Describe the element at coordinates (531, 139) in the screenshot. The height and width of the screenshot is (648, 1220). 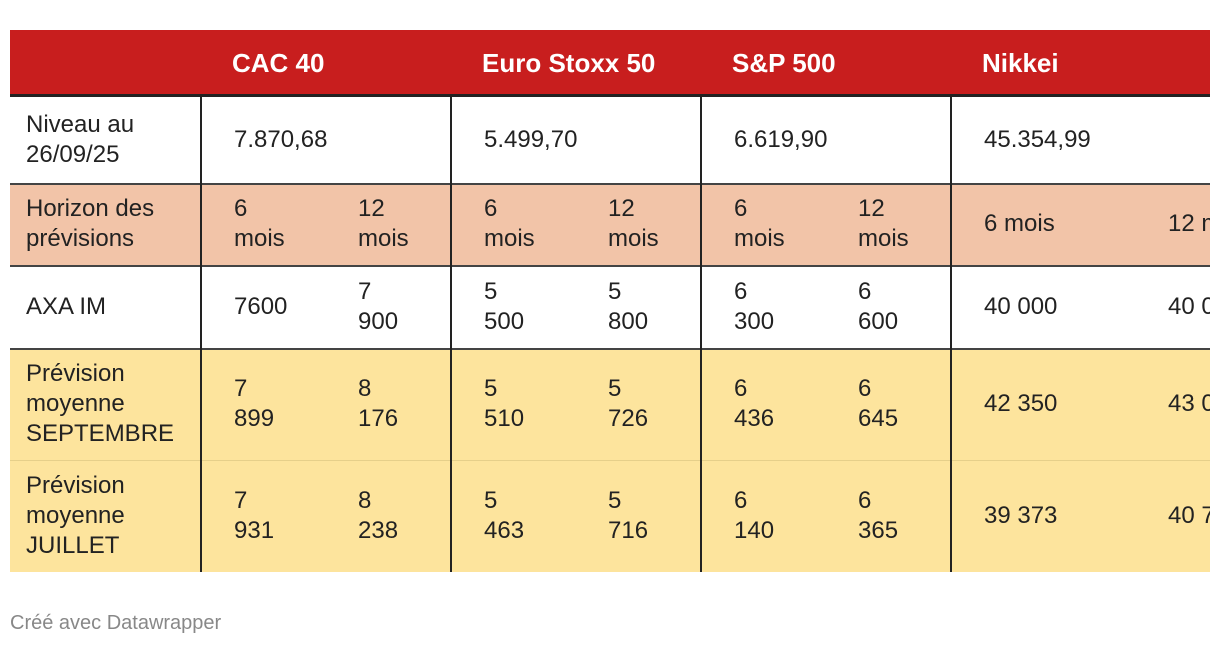
I see `table-cell: 5.499,70` at that location.